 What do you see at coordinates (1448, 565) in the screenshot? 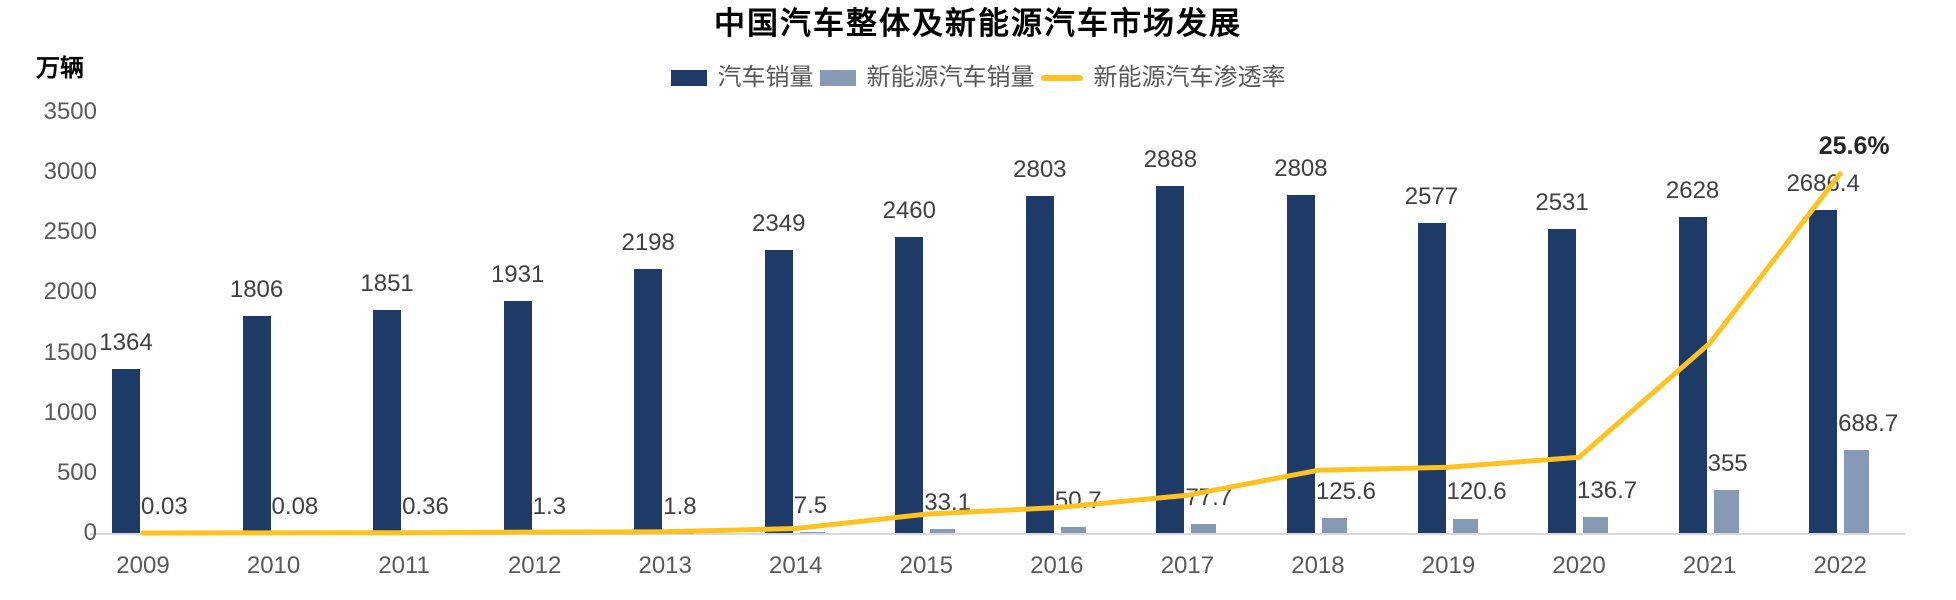
I see `x-axis-year-label: 2019` at bounding box center [1448, 565].